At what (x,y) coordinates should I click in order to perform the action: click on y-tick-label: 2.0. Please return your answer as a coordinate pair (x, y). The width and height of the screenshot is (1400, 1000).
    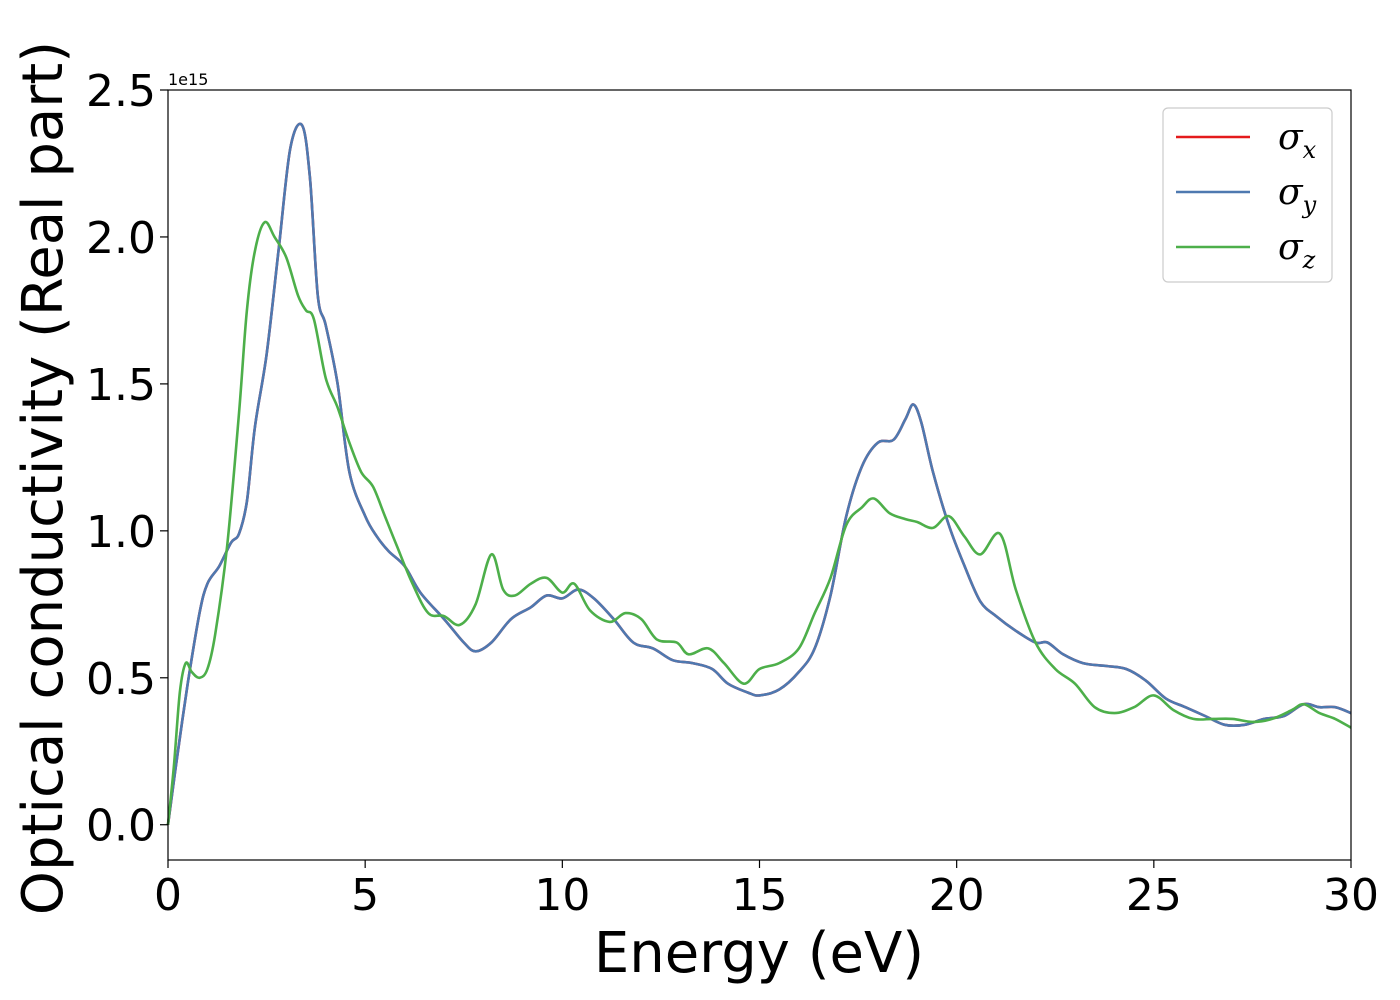
    Looking at the image, I should click on (121, 238).